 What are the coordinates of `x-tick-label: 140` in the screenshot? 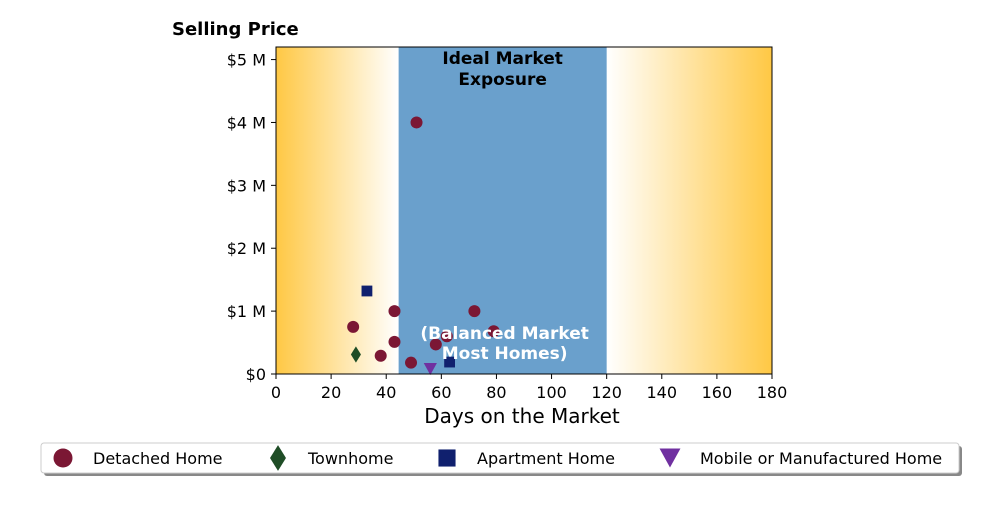 It's located at (662, 392).